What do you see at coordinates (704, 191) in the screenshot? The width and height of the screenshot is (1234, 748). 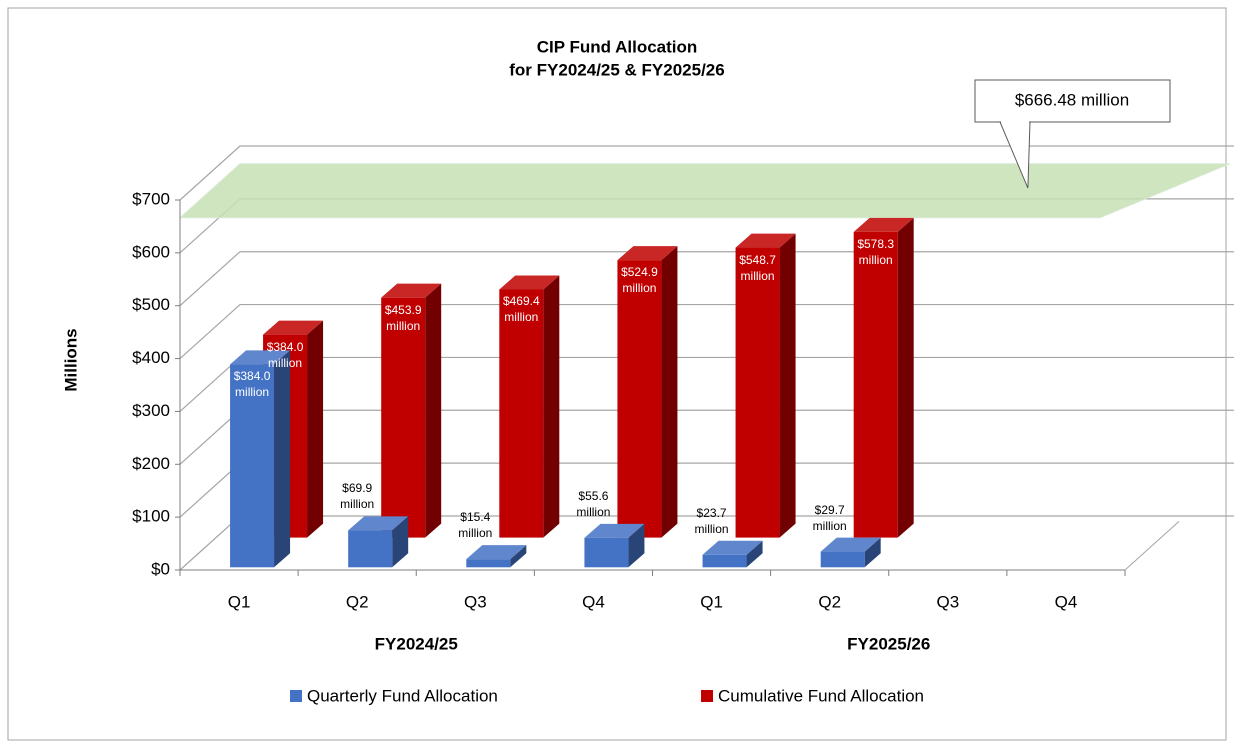 I see `target-band` at bounding box center [704, 191].